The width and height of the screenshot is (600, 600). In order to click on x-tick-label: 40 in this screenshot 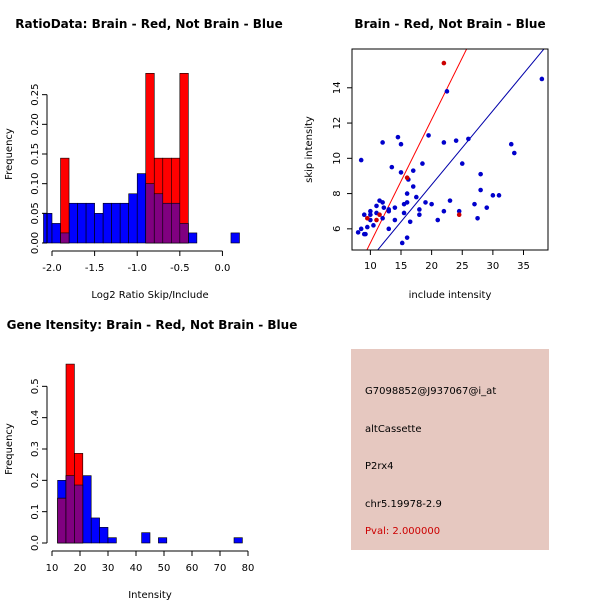, I will do `click(136, 568)`.